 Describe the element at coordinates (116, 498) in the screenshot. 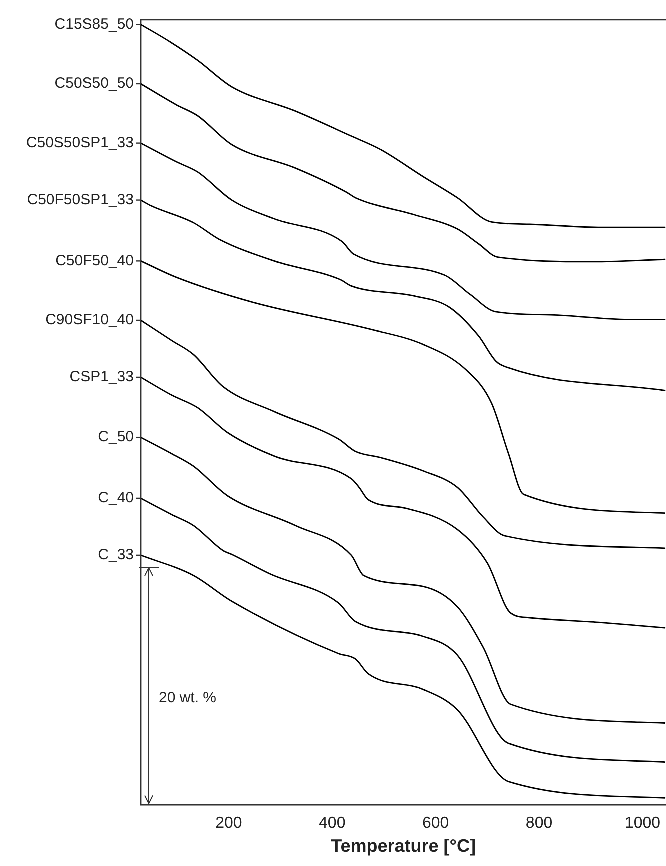

I see `series-label: C_40` at that location.